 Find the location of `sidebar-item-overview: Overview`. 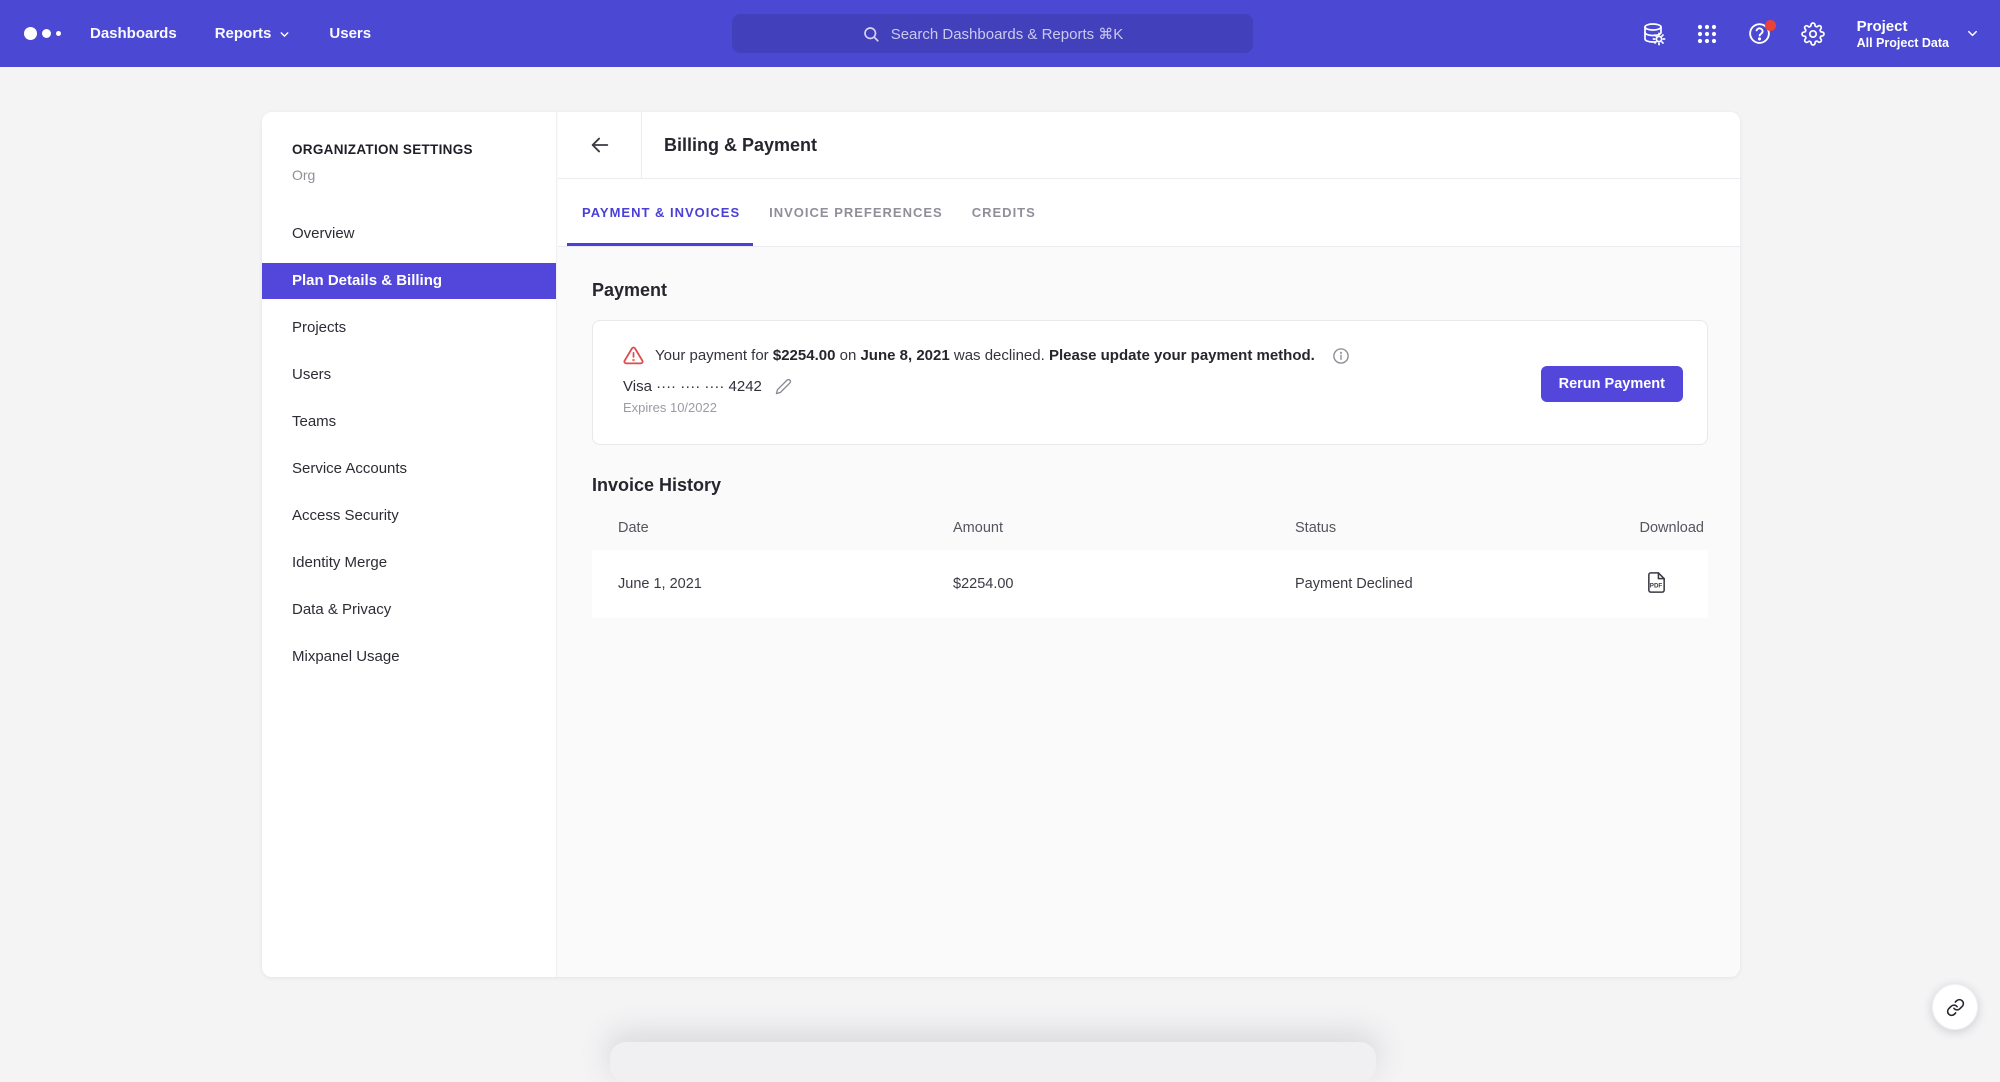

sidebar-item-overview: Overview is located at coordinates (323, 233).